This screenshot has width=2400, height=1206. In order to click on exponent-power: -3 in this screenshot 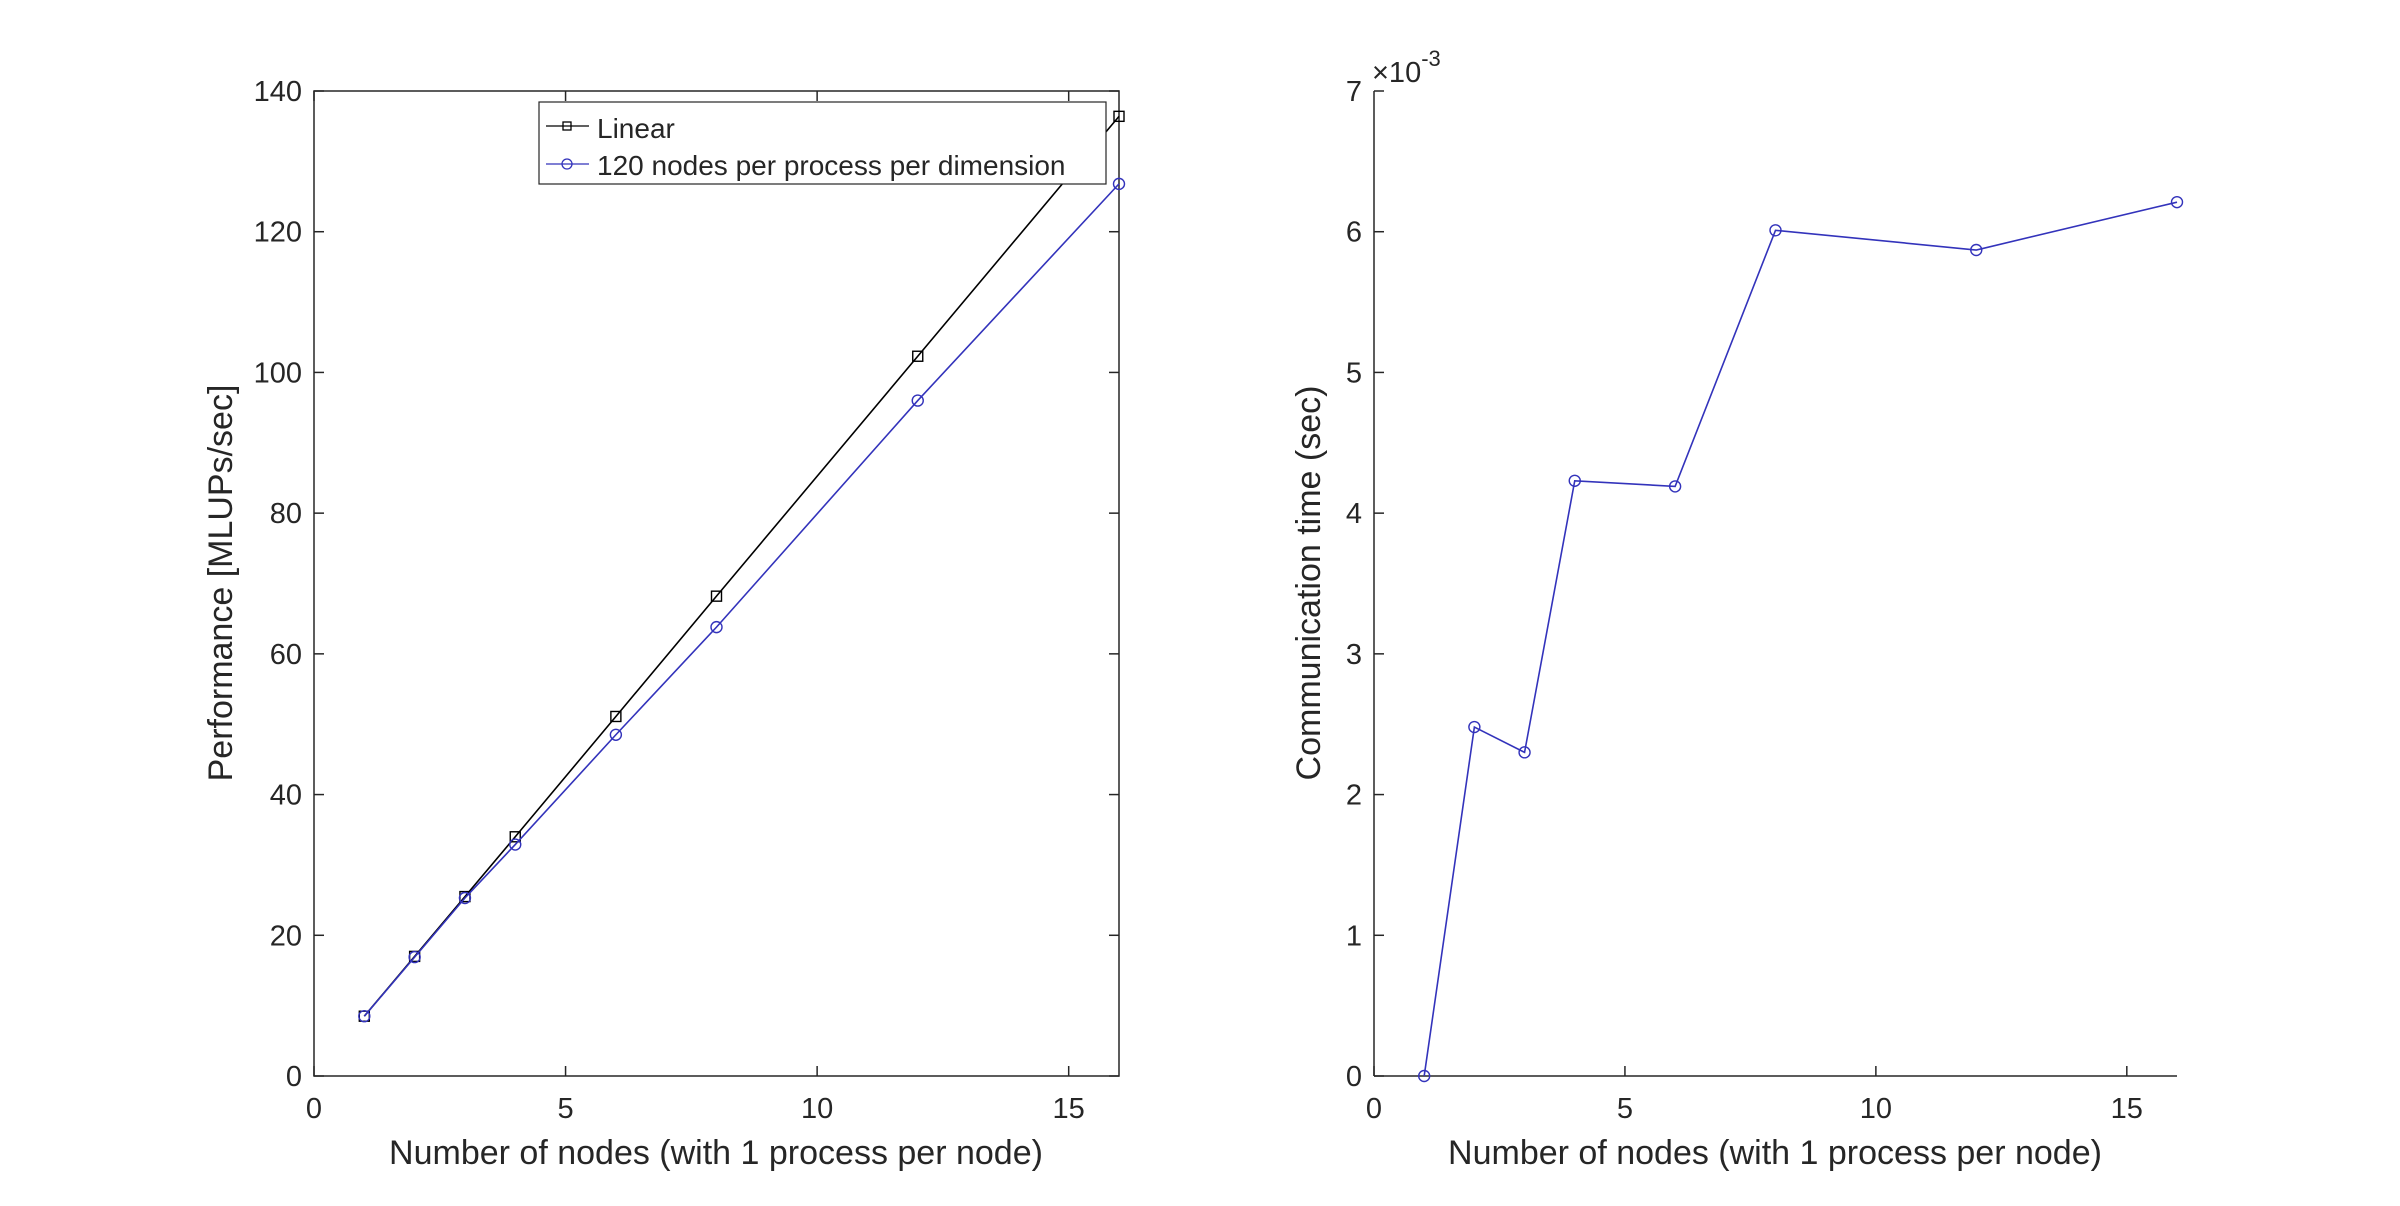, I will do `click(1431, 58)`.